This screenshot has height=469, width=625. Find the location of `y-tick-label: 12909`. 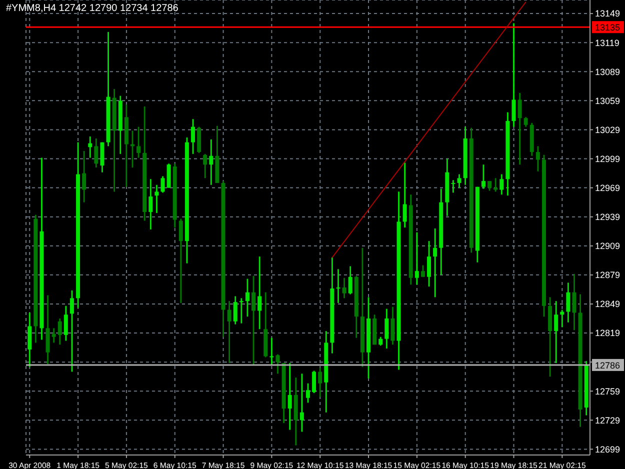

y-tick-label: 12909 is located at coordinates (607, 246).